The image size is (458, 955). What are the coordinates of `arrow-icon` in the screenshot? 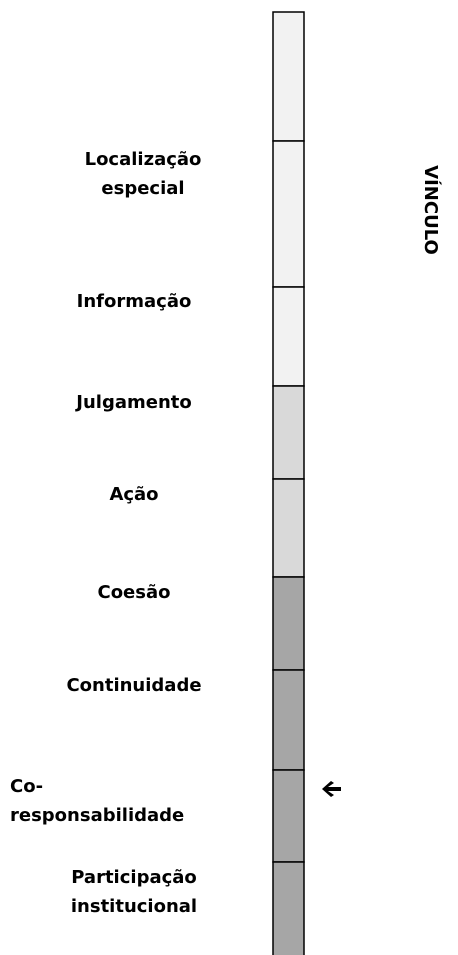 It's located at (331, 789).